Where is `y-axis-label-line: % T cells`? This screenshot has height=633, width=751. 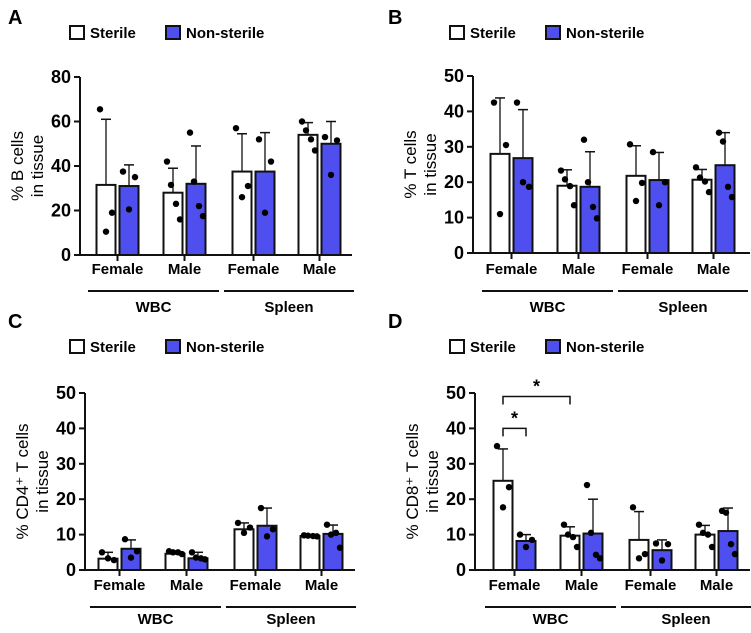
y-axis-label-line: % T cells is located at coordinates (410, 164).